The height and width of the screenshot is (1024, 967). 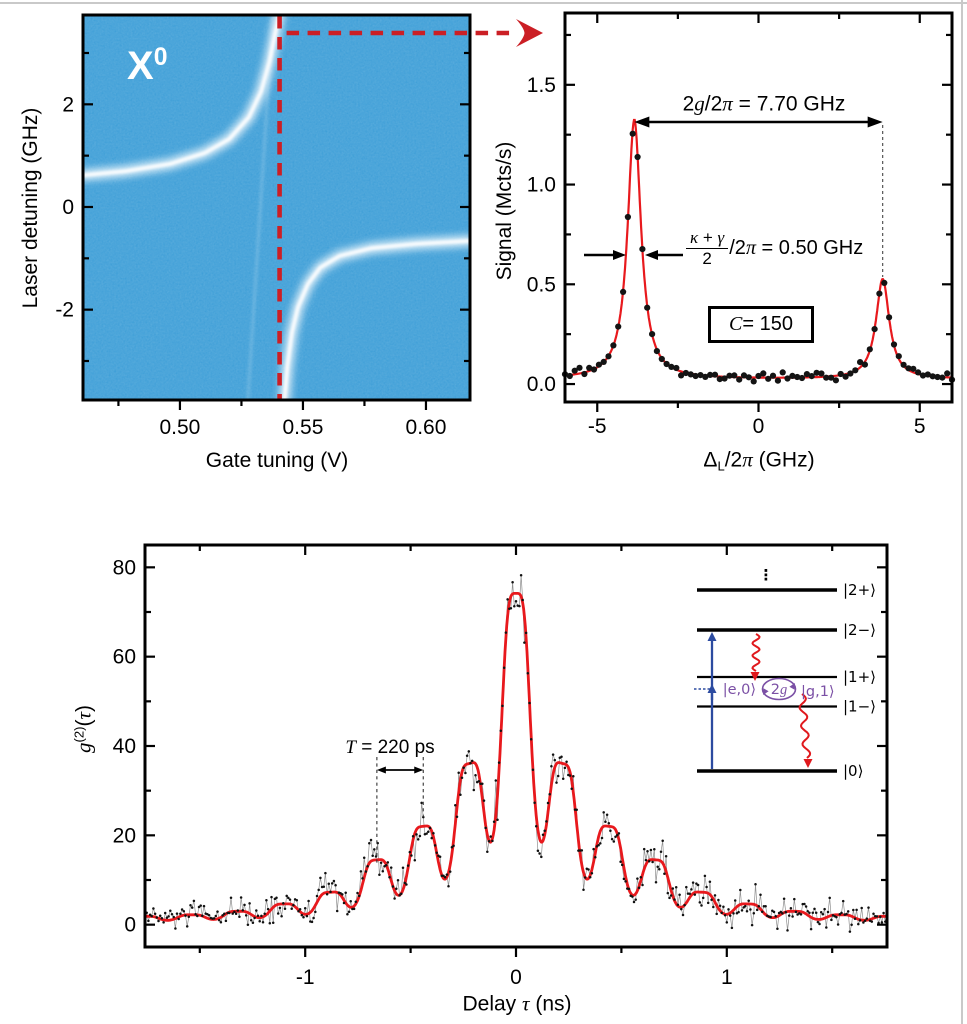 What do you see at coordinates (541, 85) in the screenshot?
I see `svg-text: 1.5` at bounding box center [541, 85].